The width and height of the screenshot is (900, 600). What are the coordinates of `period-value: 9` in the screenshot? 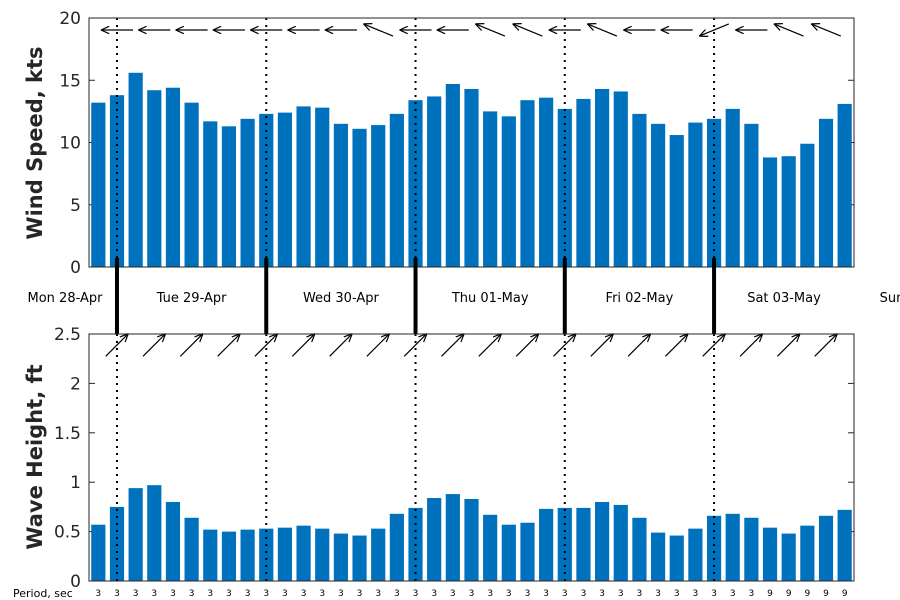 It's located at (845, 594).